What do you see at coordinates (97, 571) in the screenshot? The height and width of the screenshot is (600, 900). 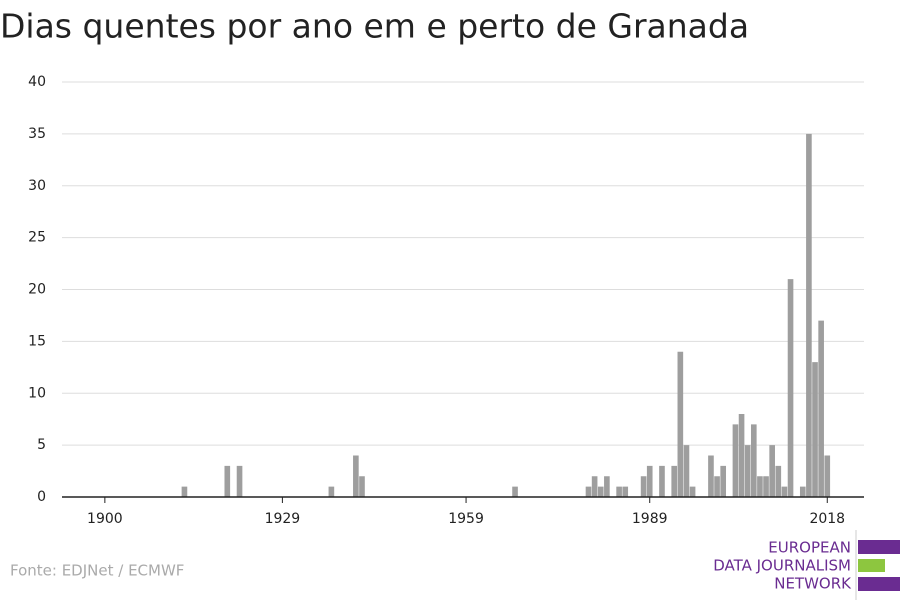 I see `source: Fonte: EDJNet / ECMWF` at bounding box center [97, 571].